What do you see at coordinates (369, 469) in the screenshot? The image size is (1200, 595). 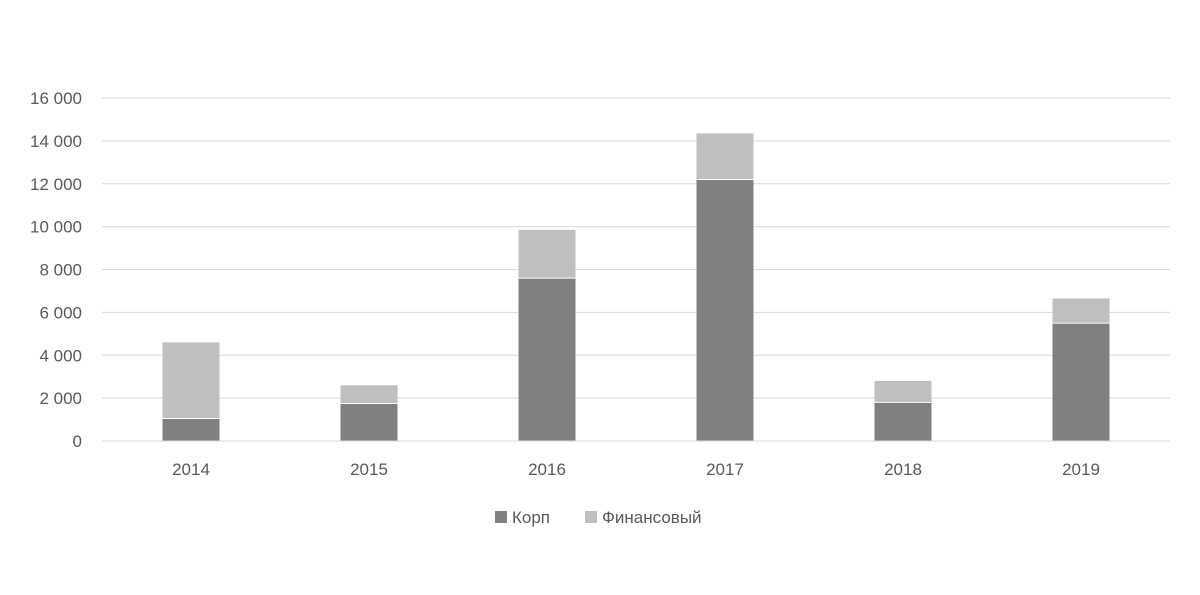 I see `x-tick-label: 2015` at bounding box center [369, 469].